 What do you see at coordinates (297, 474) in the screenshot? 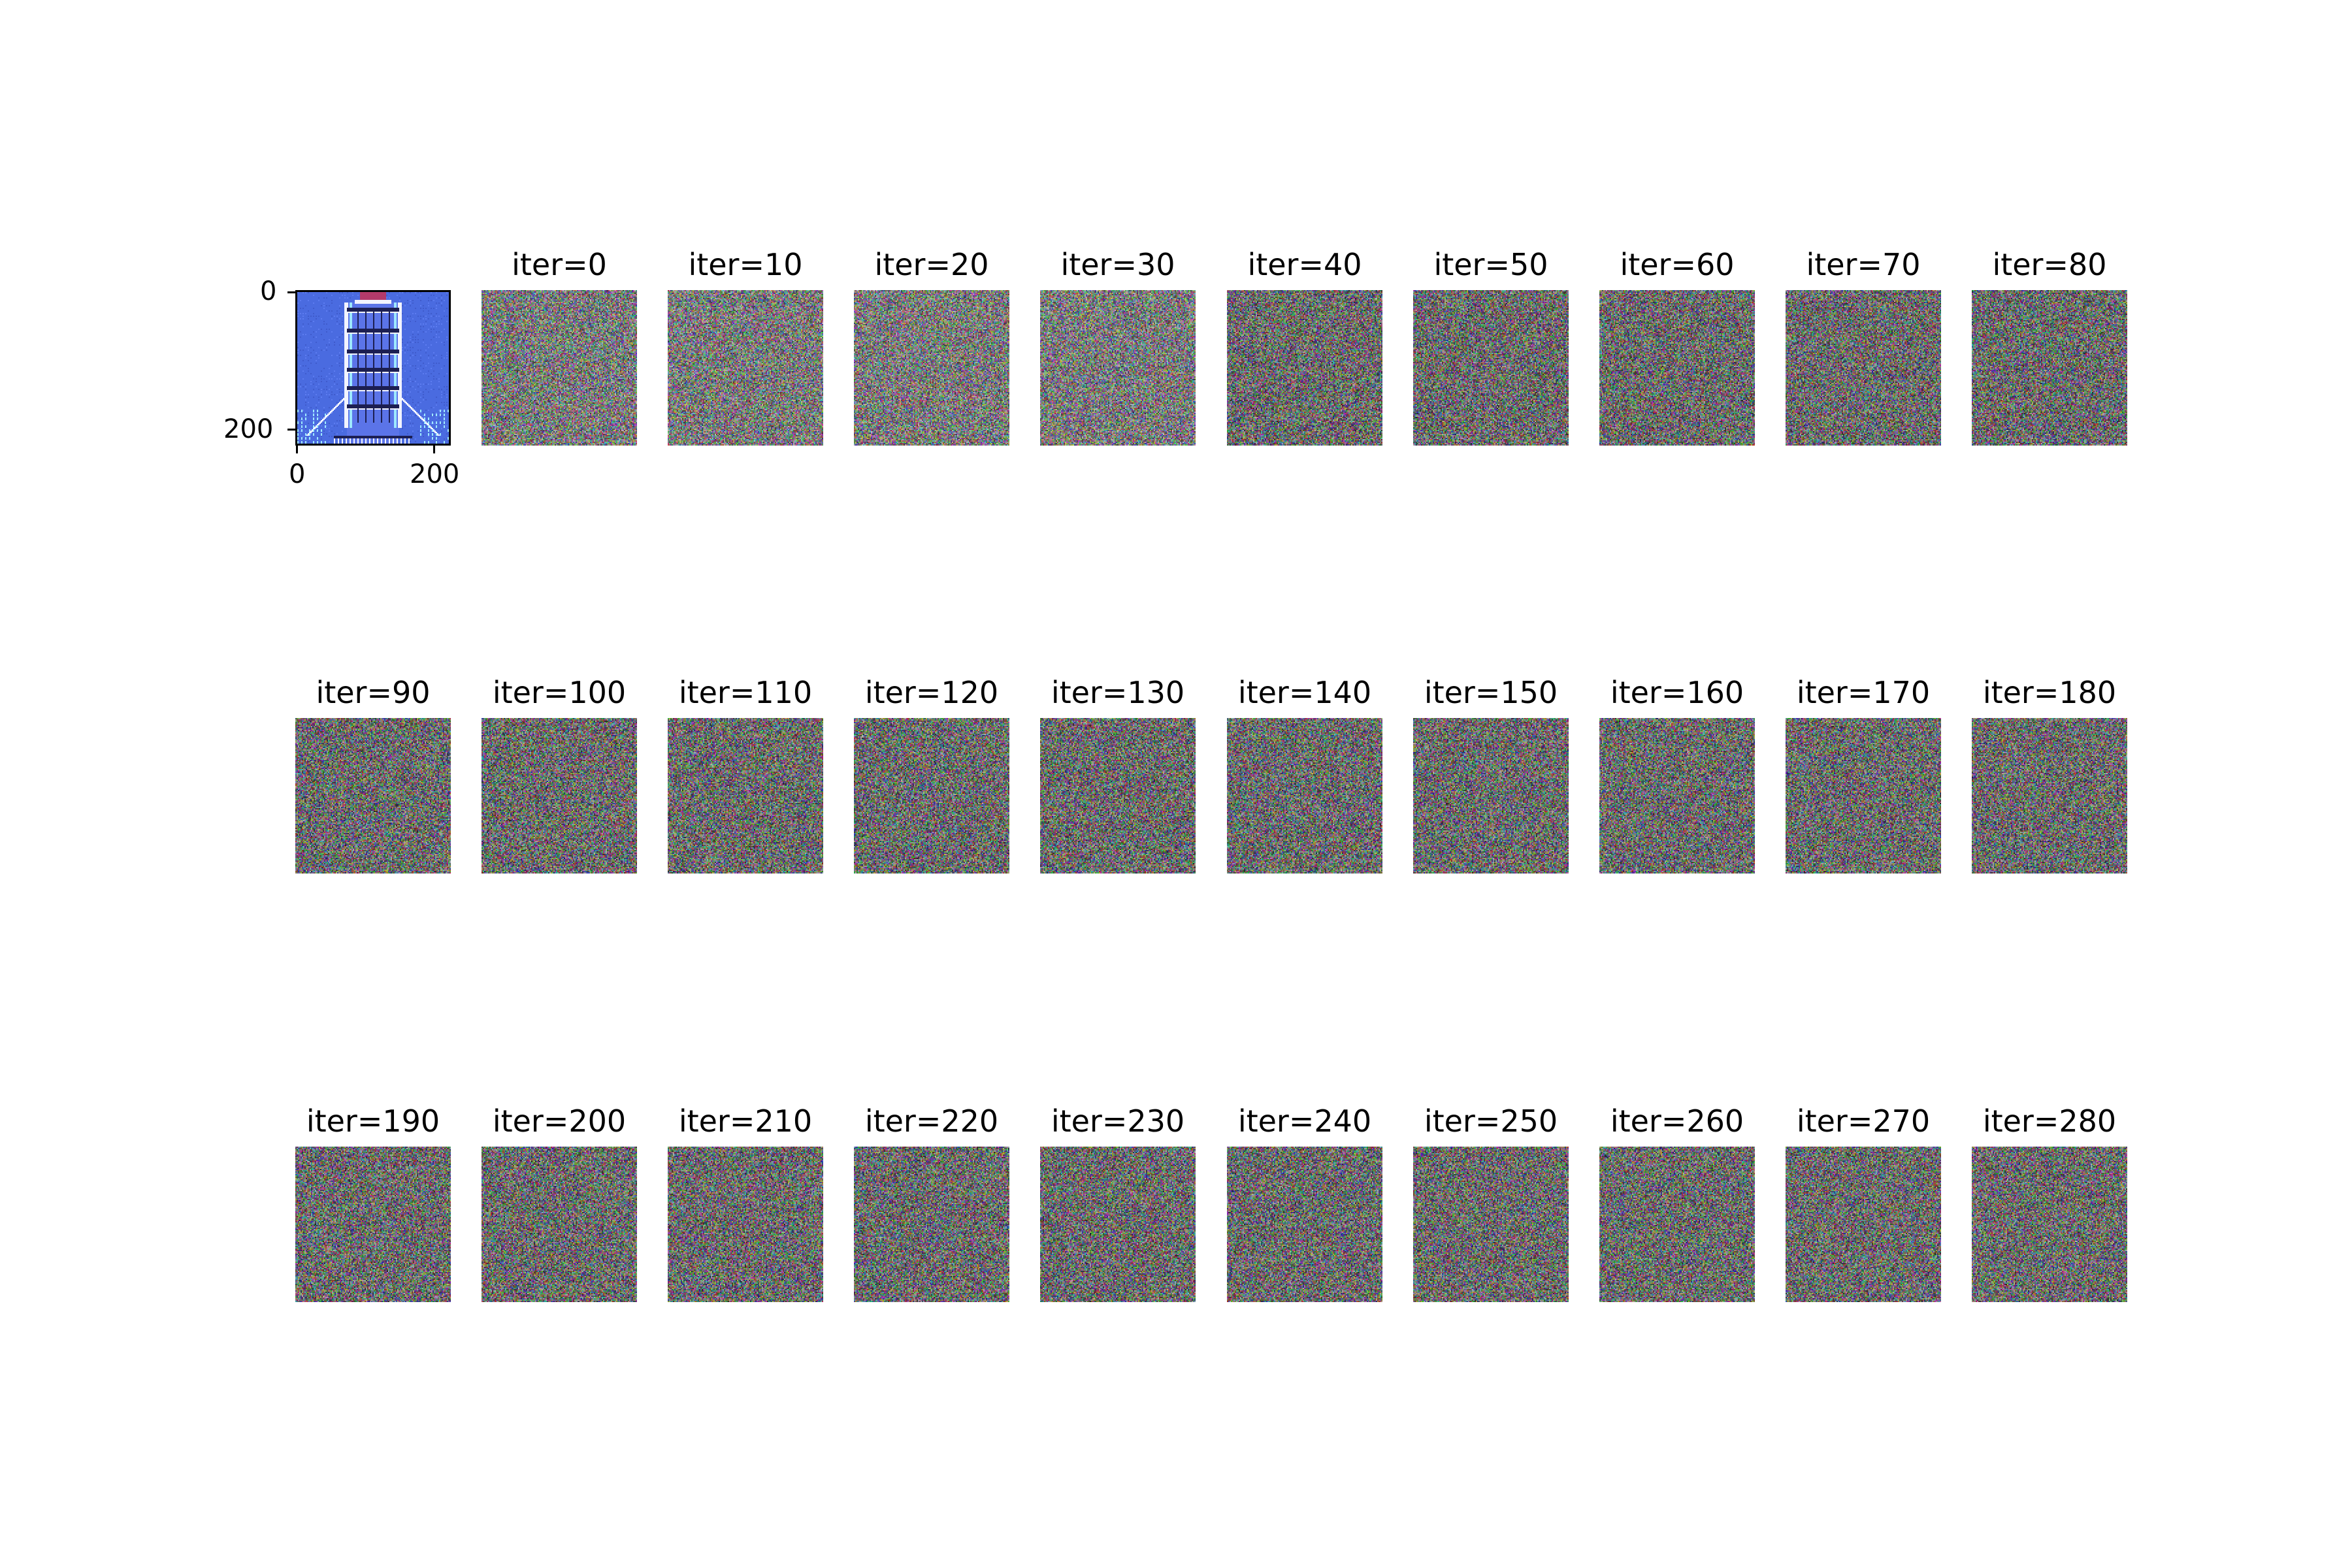
I see `x-tick-label: 0` at bounding box center [297, 474].